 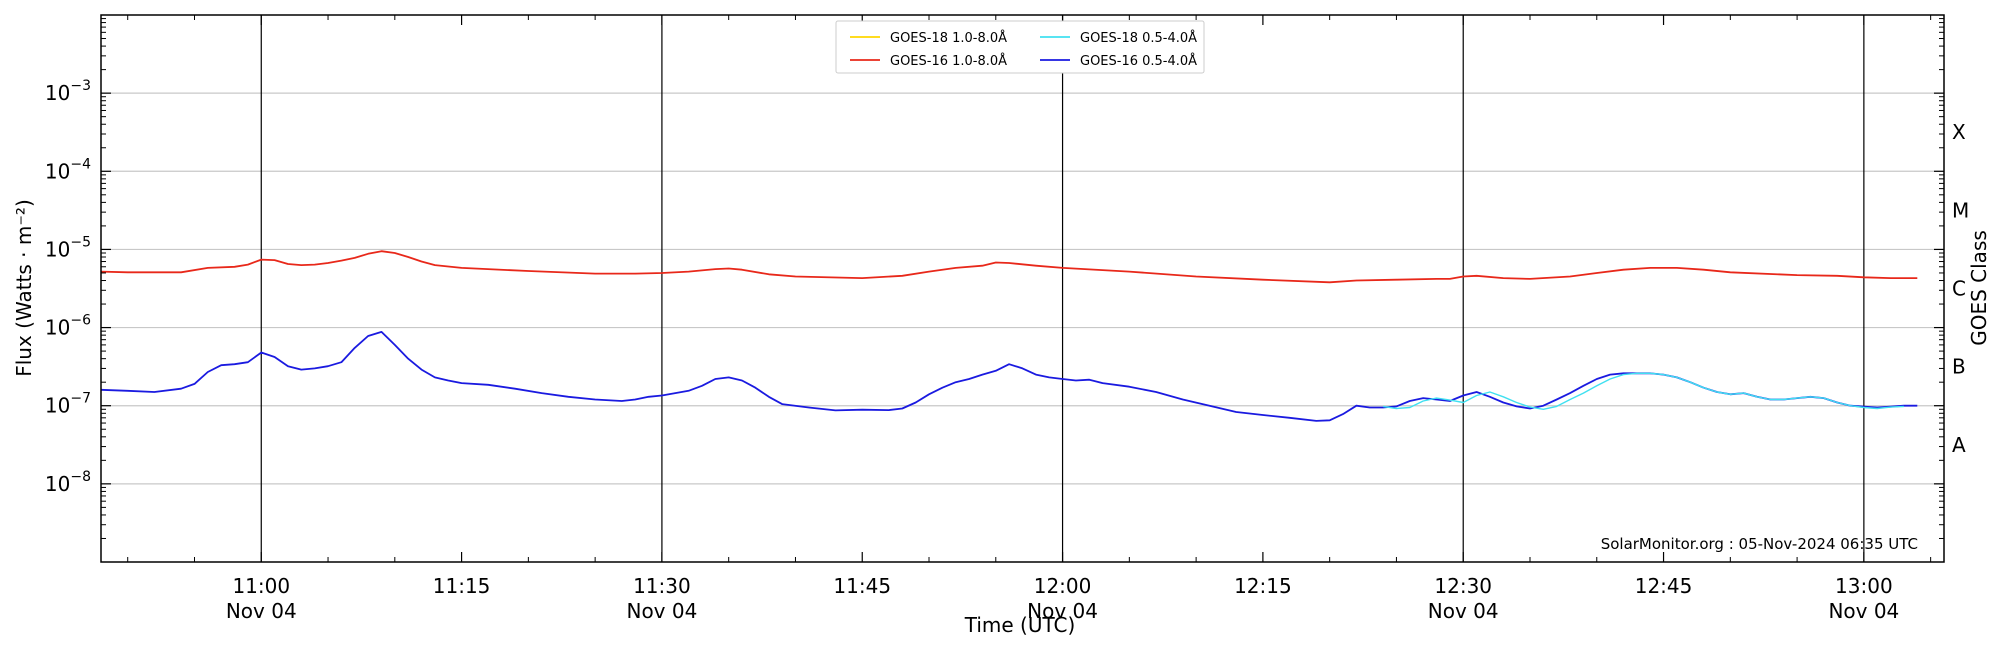 I want to click on x-tick-label: 13:00, so click(x=1864, y=586).